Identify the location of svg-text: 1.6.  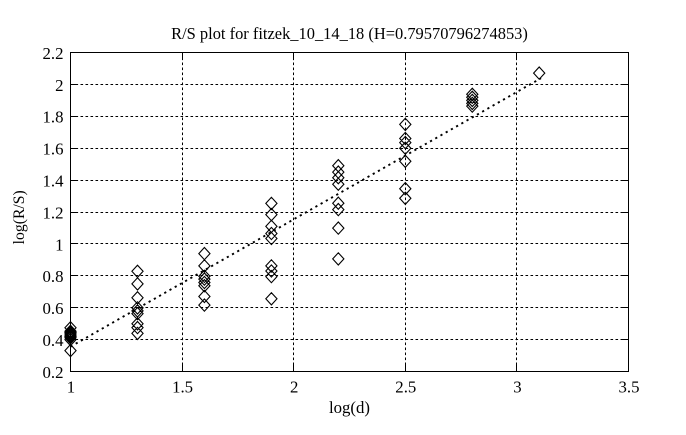
(53, 149).